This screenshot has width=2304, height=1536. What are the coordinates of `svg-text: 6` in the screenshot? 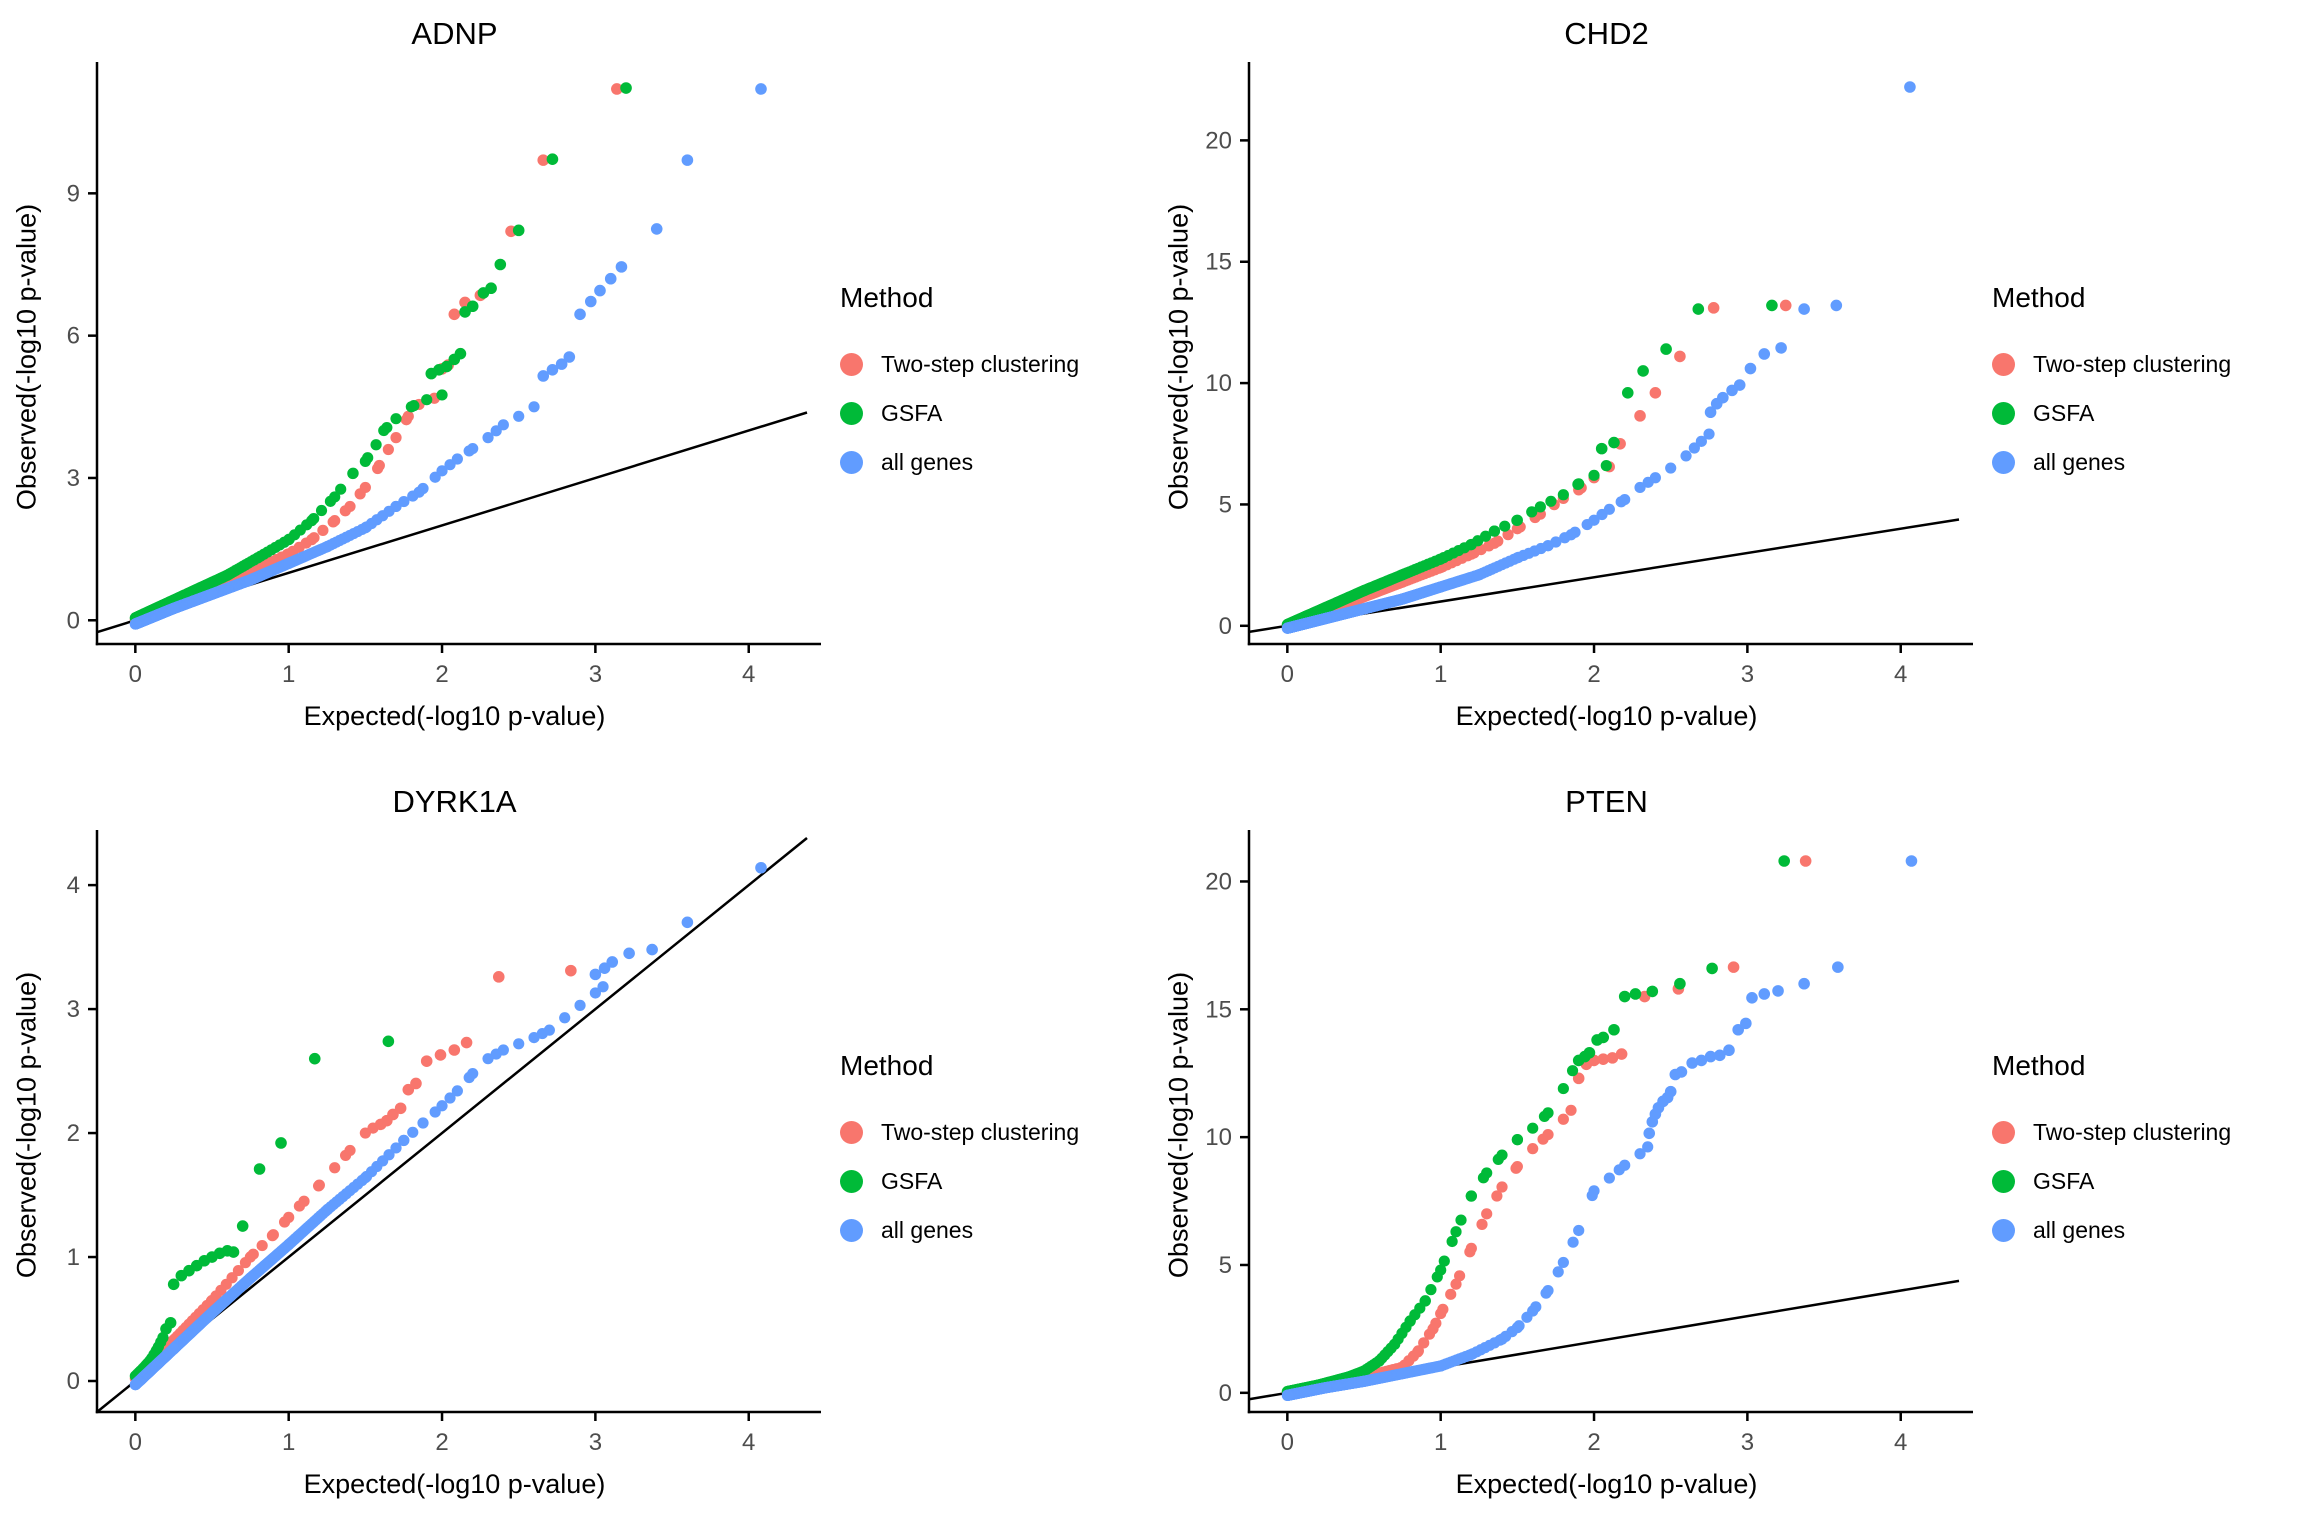 It's located at (73, 336).